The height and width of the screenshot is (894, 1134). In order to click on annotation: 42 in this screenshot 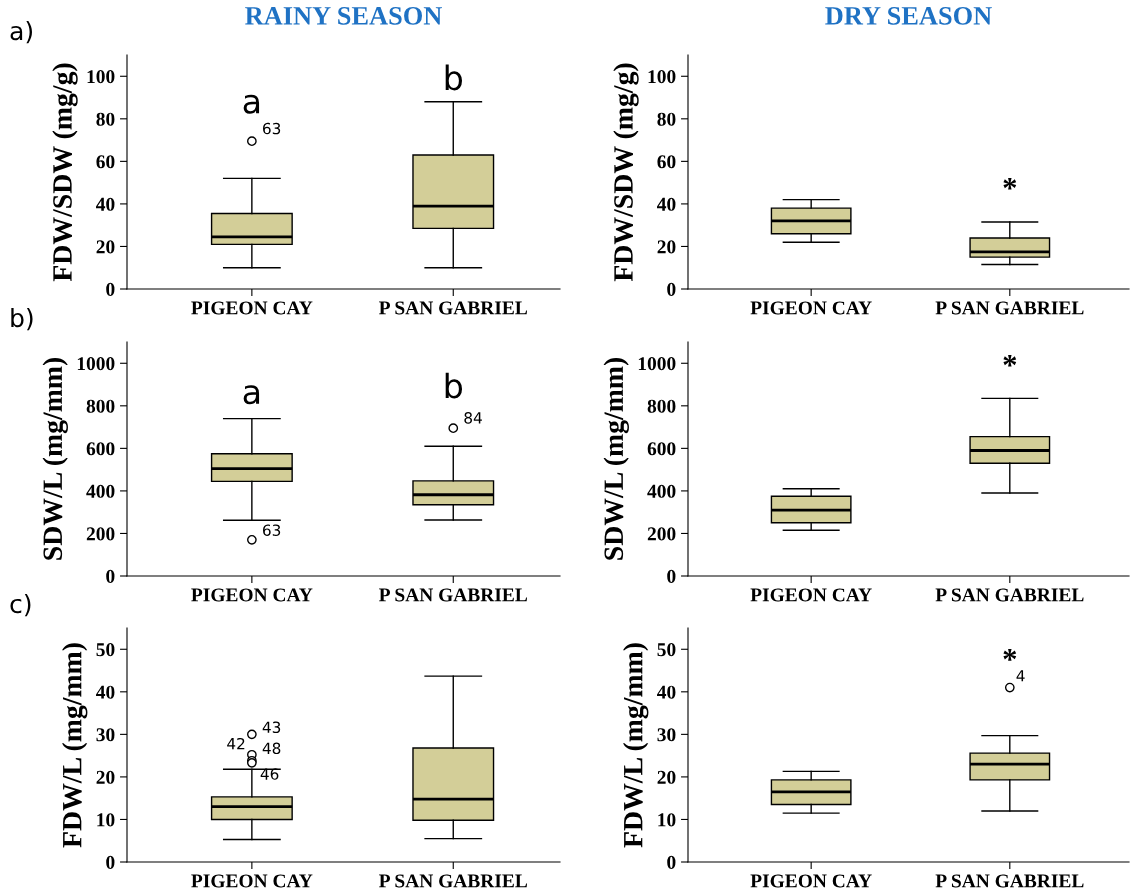, I will do `click(236, 743)`.